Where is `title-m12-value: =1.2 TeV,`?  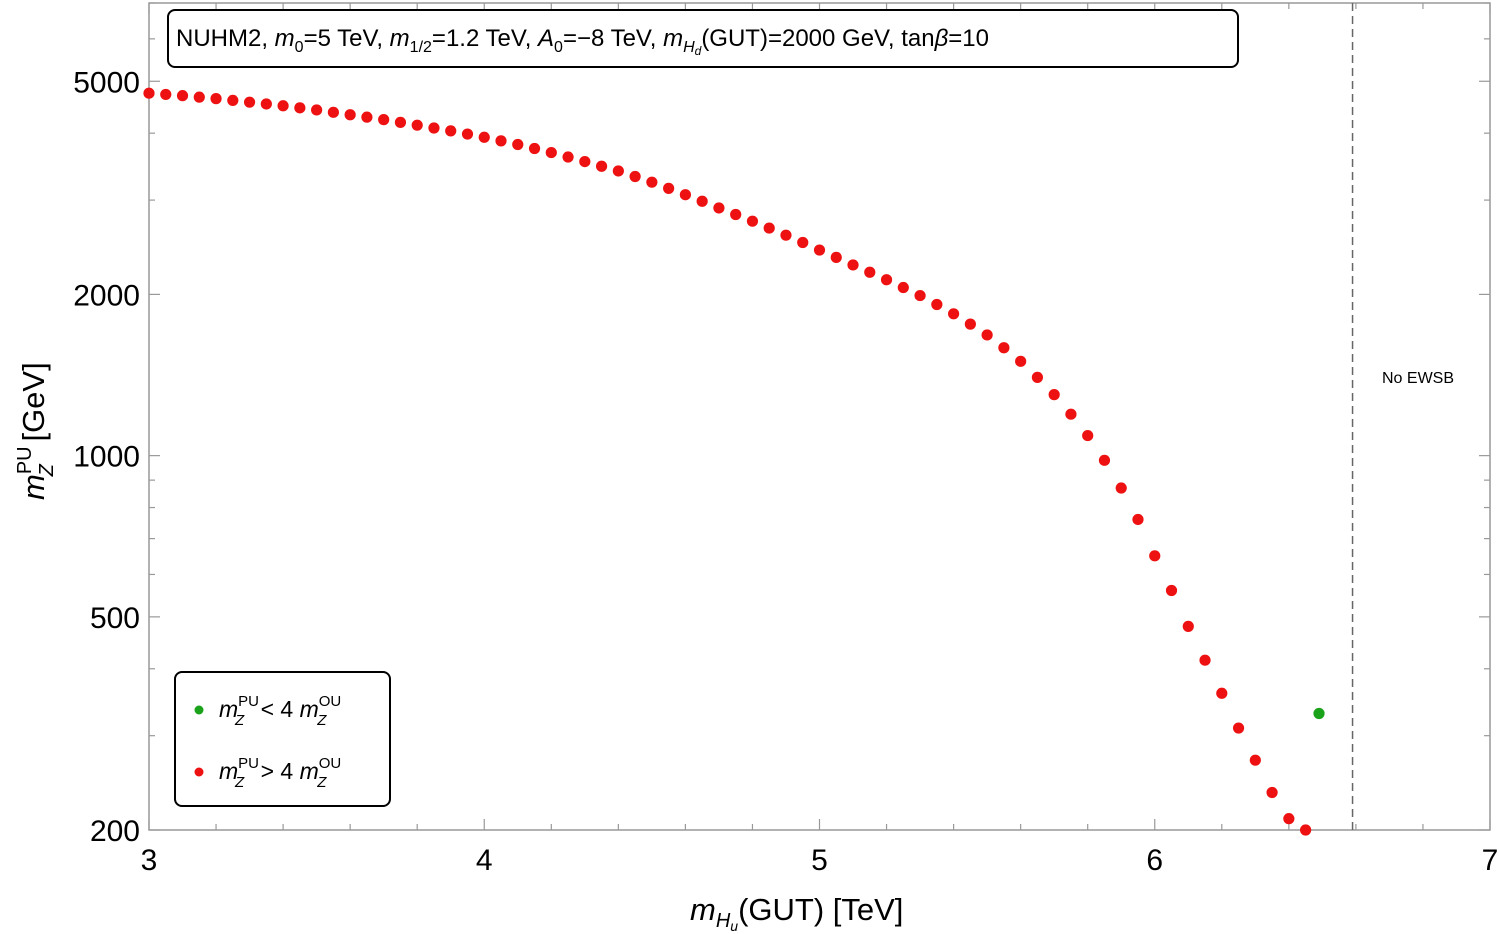
title-m12-value: =1.2 TeV, is located at coordinates (485, 38).